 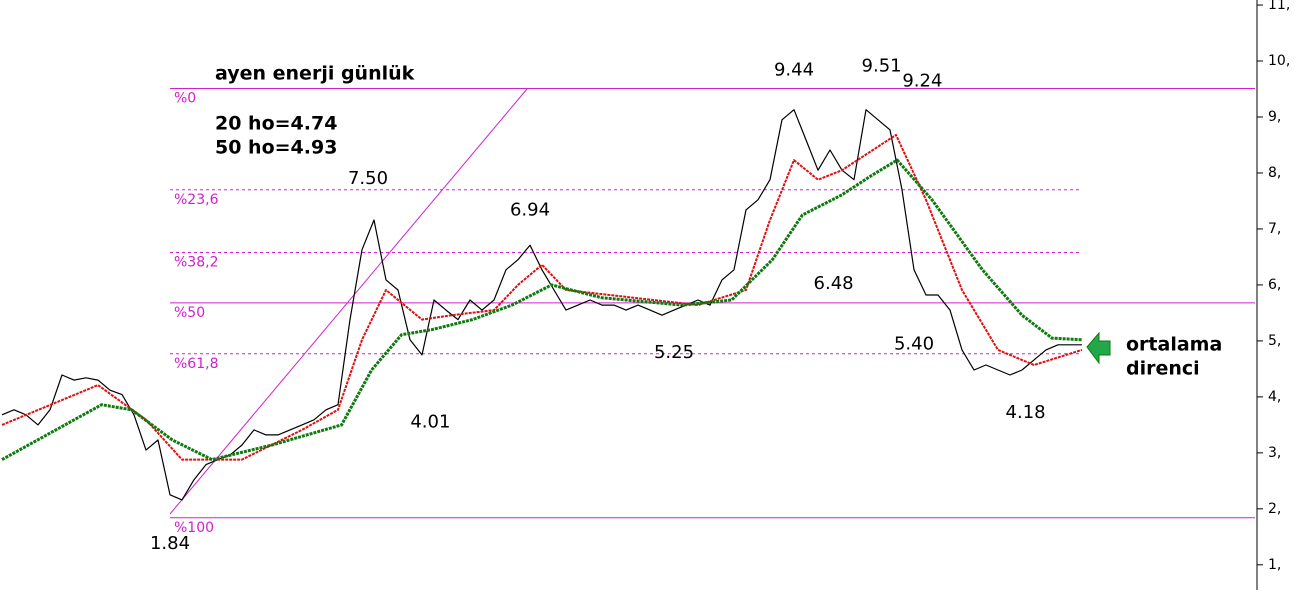 What do you see at coordinates (170, 543) in the screenshot?
I see `price-annotation: 1.84` at bounding box center [170, 543].